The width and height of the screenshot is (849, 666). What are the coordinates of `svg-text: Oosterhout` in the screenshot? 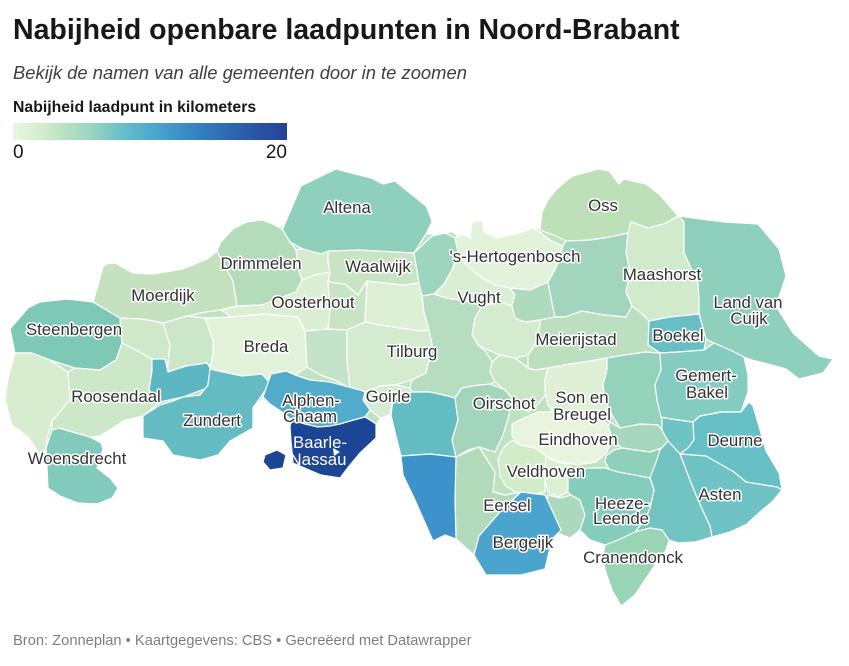 It's located at (312, 302).